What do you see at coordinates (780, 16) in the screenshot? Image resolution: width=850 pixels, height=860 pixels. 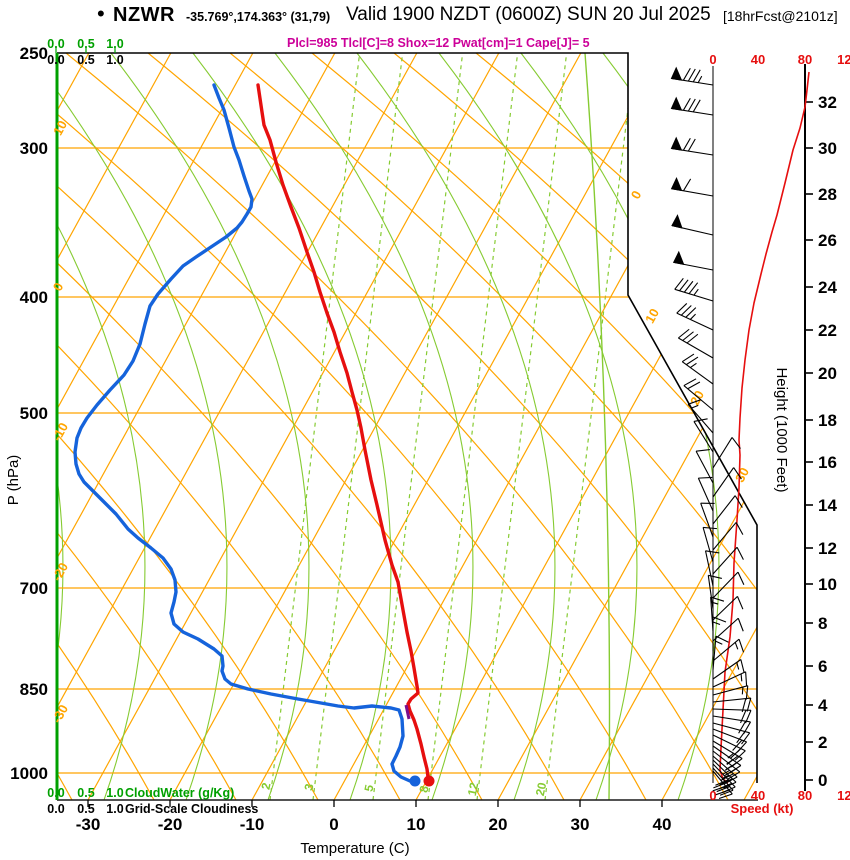 I see `forecast-run-info: [18hrFcst@2101z]` at bounding box center [780, 16].